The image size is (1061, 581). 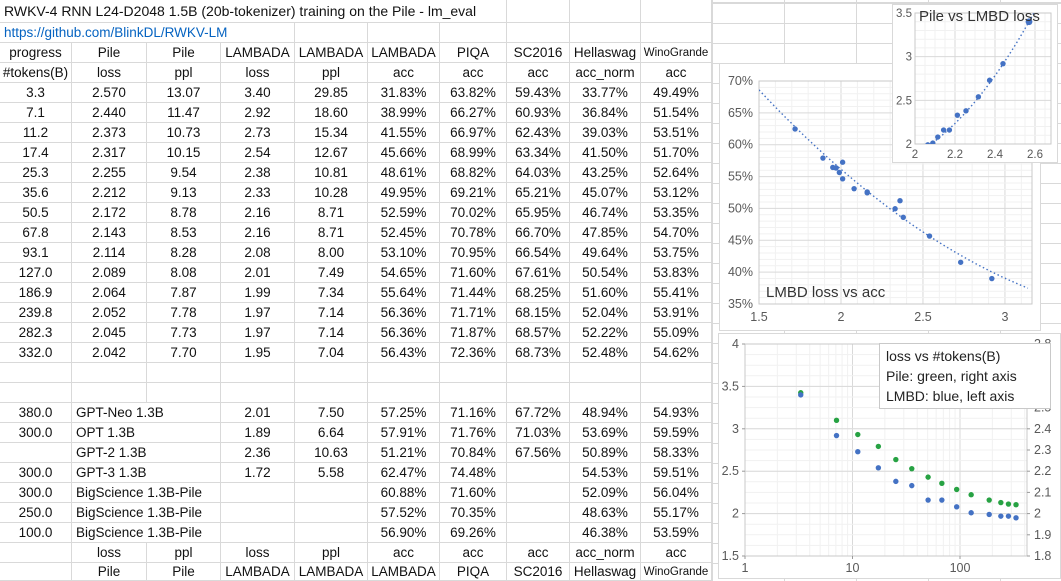 I want to click on model-name-cell: OPT 1.3B, so click(x=146, y=433).